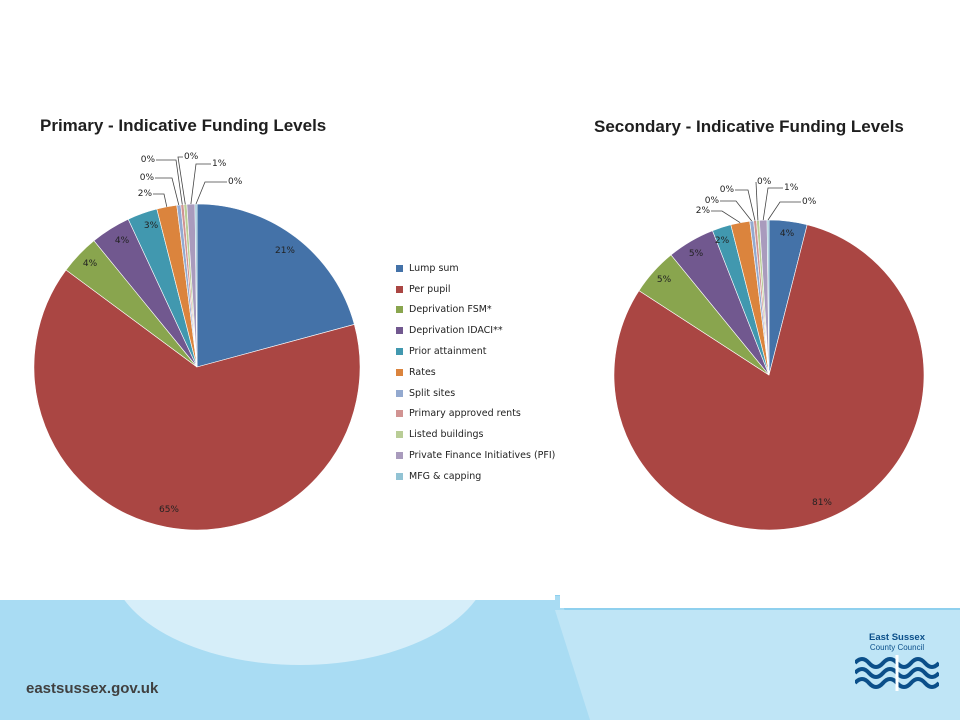 The width and height of the screenshot is (960, 720). I want to click on legend-label: Deprivation FSM*, so click(450, 310).